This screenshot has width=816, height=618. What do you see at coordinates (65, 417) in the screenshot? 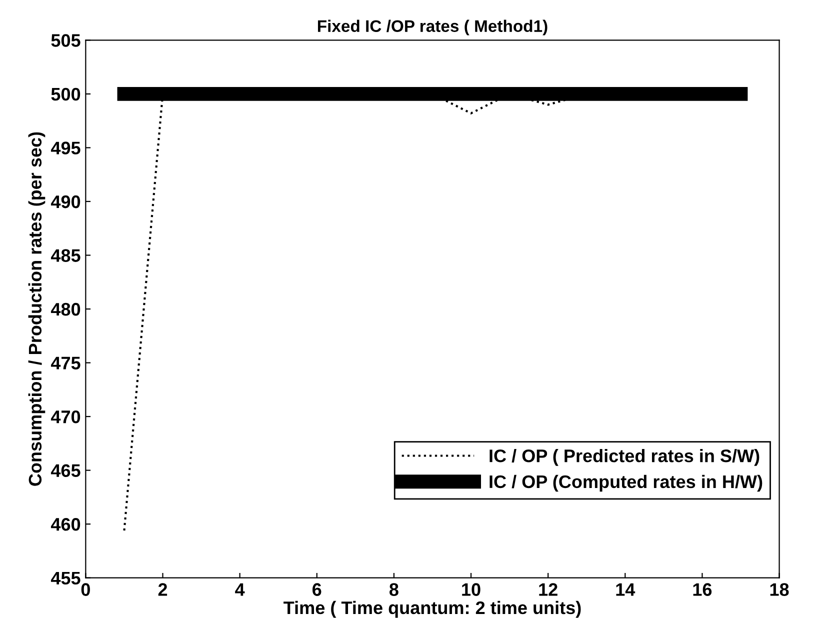
I see `y-tick-label: 470` at bounding box center [65, 417].